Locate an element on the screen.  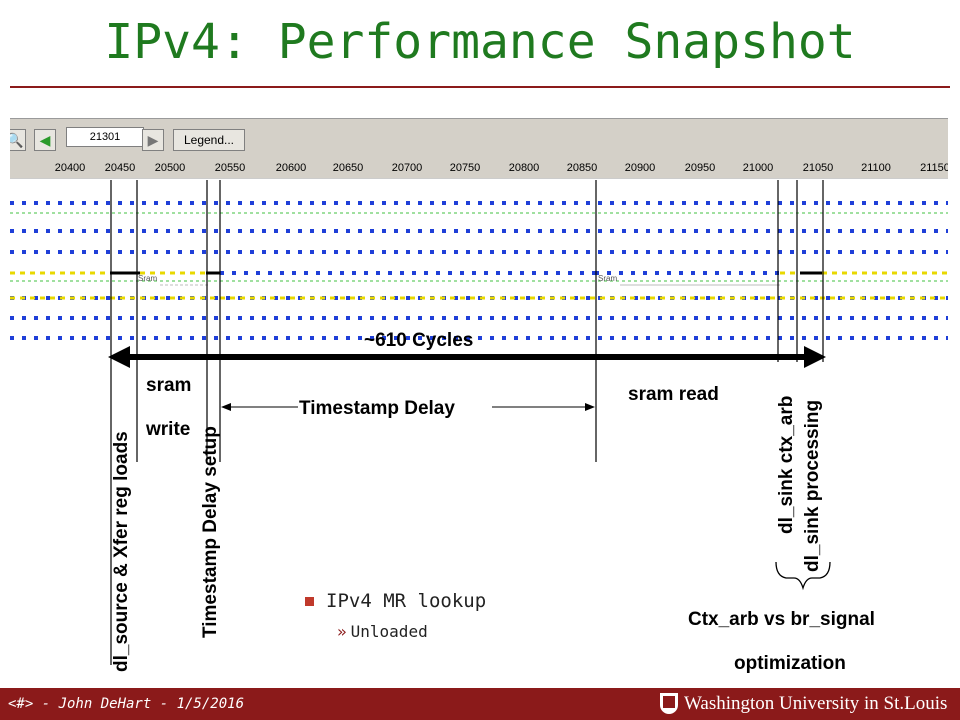
title-divider is located at coordinates (480, 87).